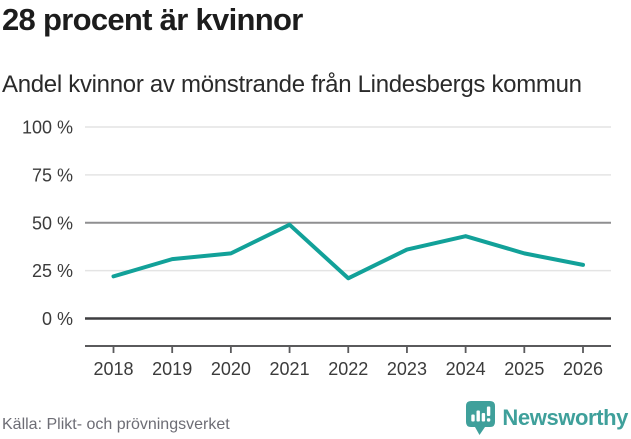 This screenshot has width=631, height=439. I want to click on newsworthy-brand: Newsworthy, so click(547, 418).